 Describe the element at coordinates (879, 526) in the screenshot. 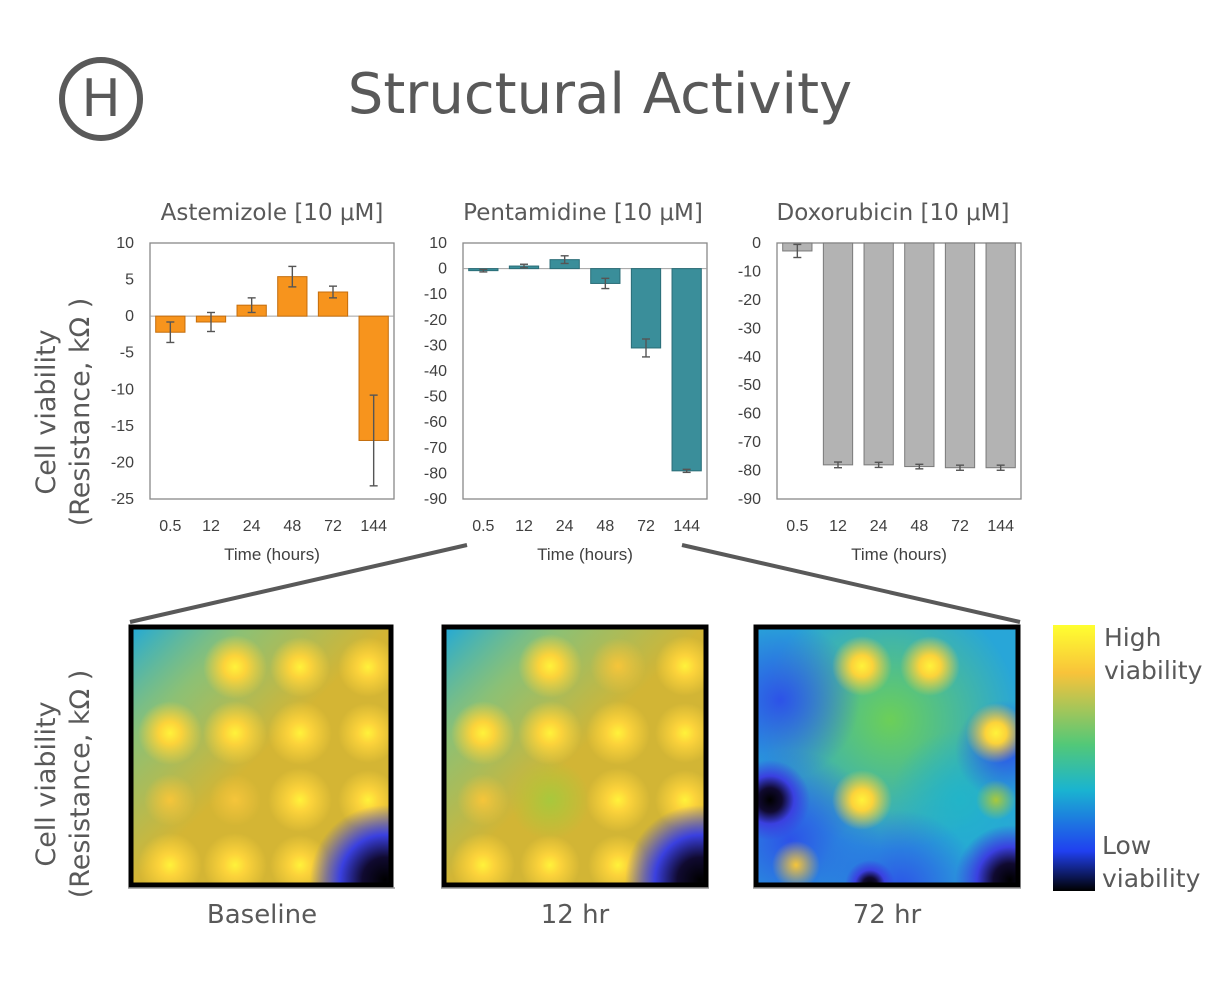

I see `doxorubicin-x-tick-label: 24` at that location.